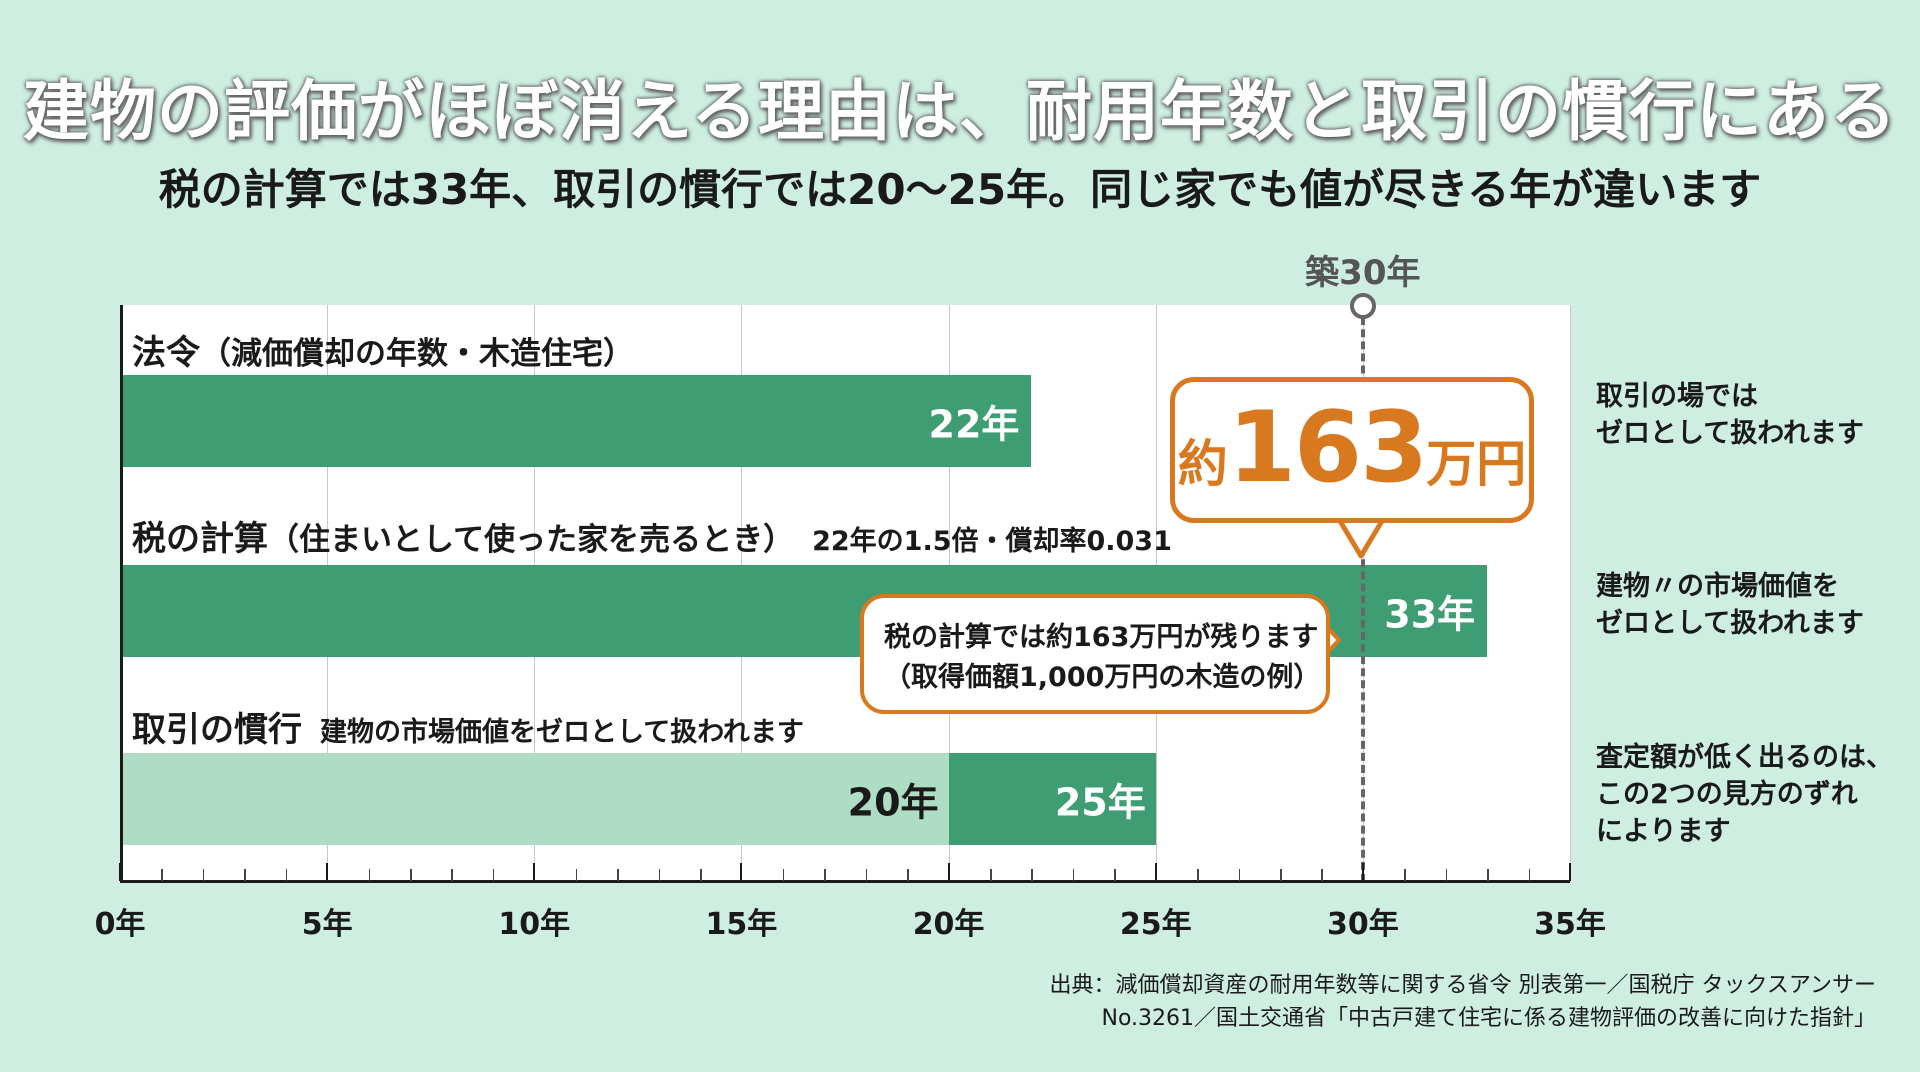  I want to click on x-tick-label: 10年, so click(534, 924).